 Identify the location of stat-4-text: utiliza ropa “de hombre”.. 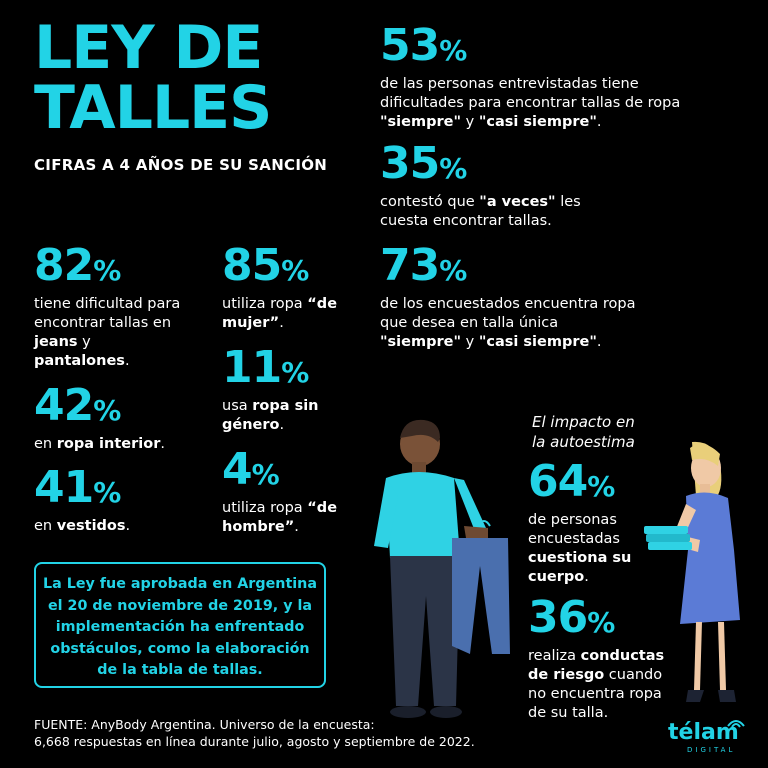
(280, 517).